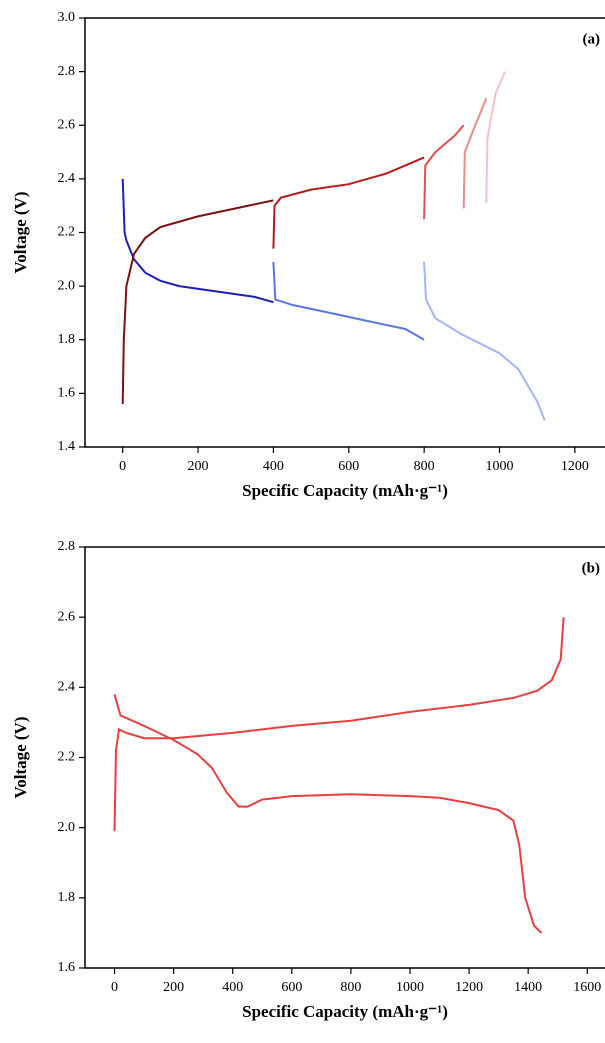 The height and width of the screenshot is (1043, 605). I want to click on panel-label: (b), so click(591, 568).